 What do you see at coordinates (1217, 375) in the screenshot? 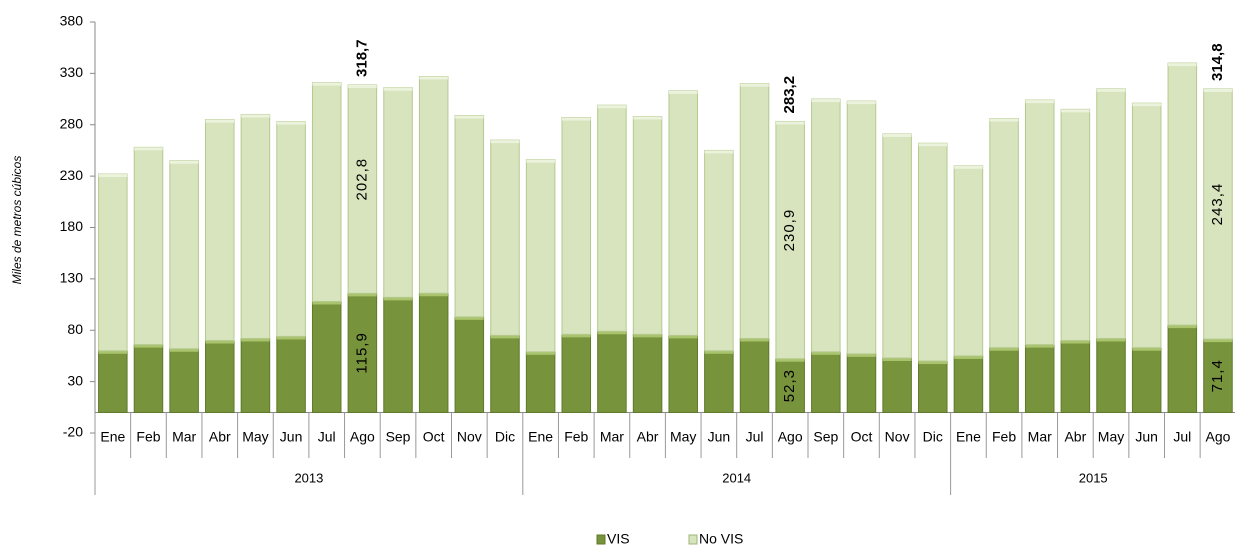
I see `value-label: 71,4` at bounding box center [1217, 375].